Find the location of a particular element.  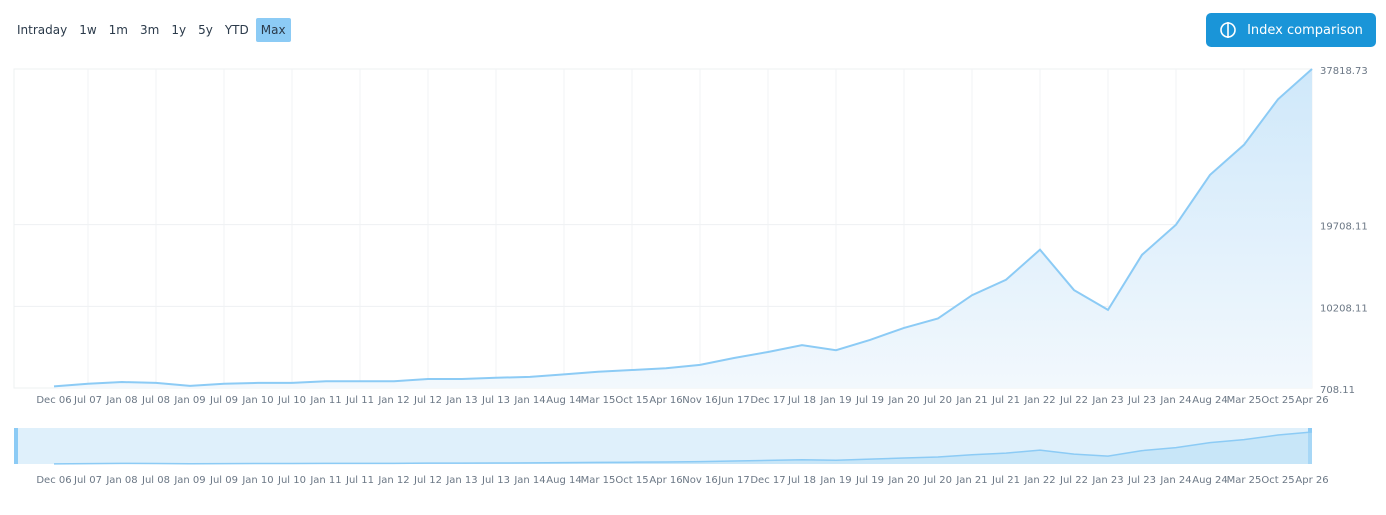

x-tick-label: Dec 06 is located at coordinates (53, 400).